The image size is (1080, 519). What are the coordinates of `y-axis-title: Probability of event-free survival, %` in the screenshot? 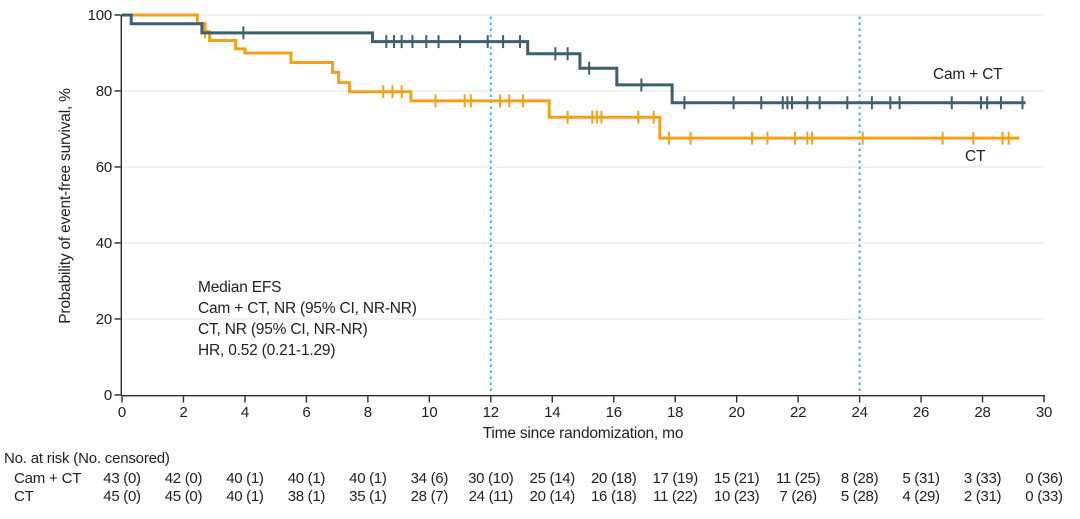 It's located at (65, 206).